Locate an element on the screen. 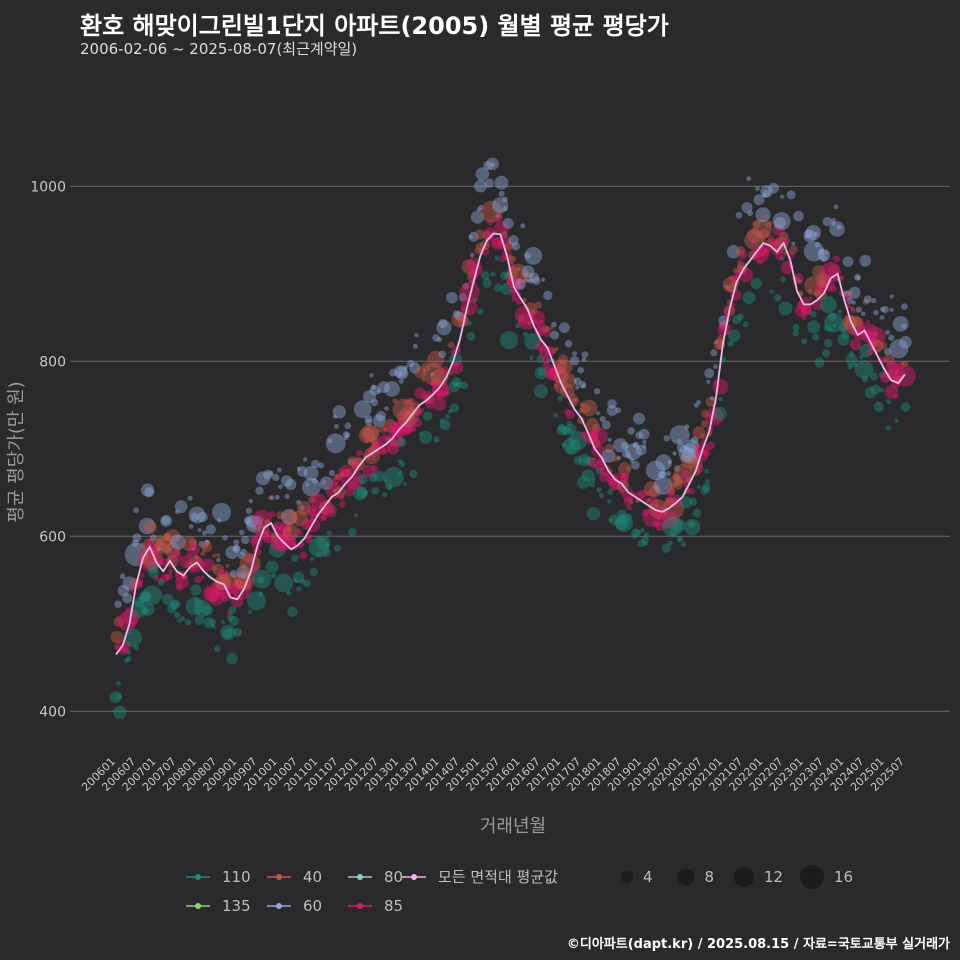 Image resolution: width=960 pixels, height=960 pixels. legend-size-label: 4 is located at coordinates (648, 877).